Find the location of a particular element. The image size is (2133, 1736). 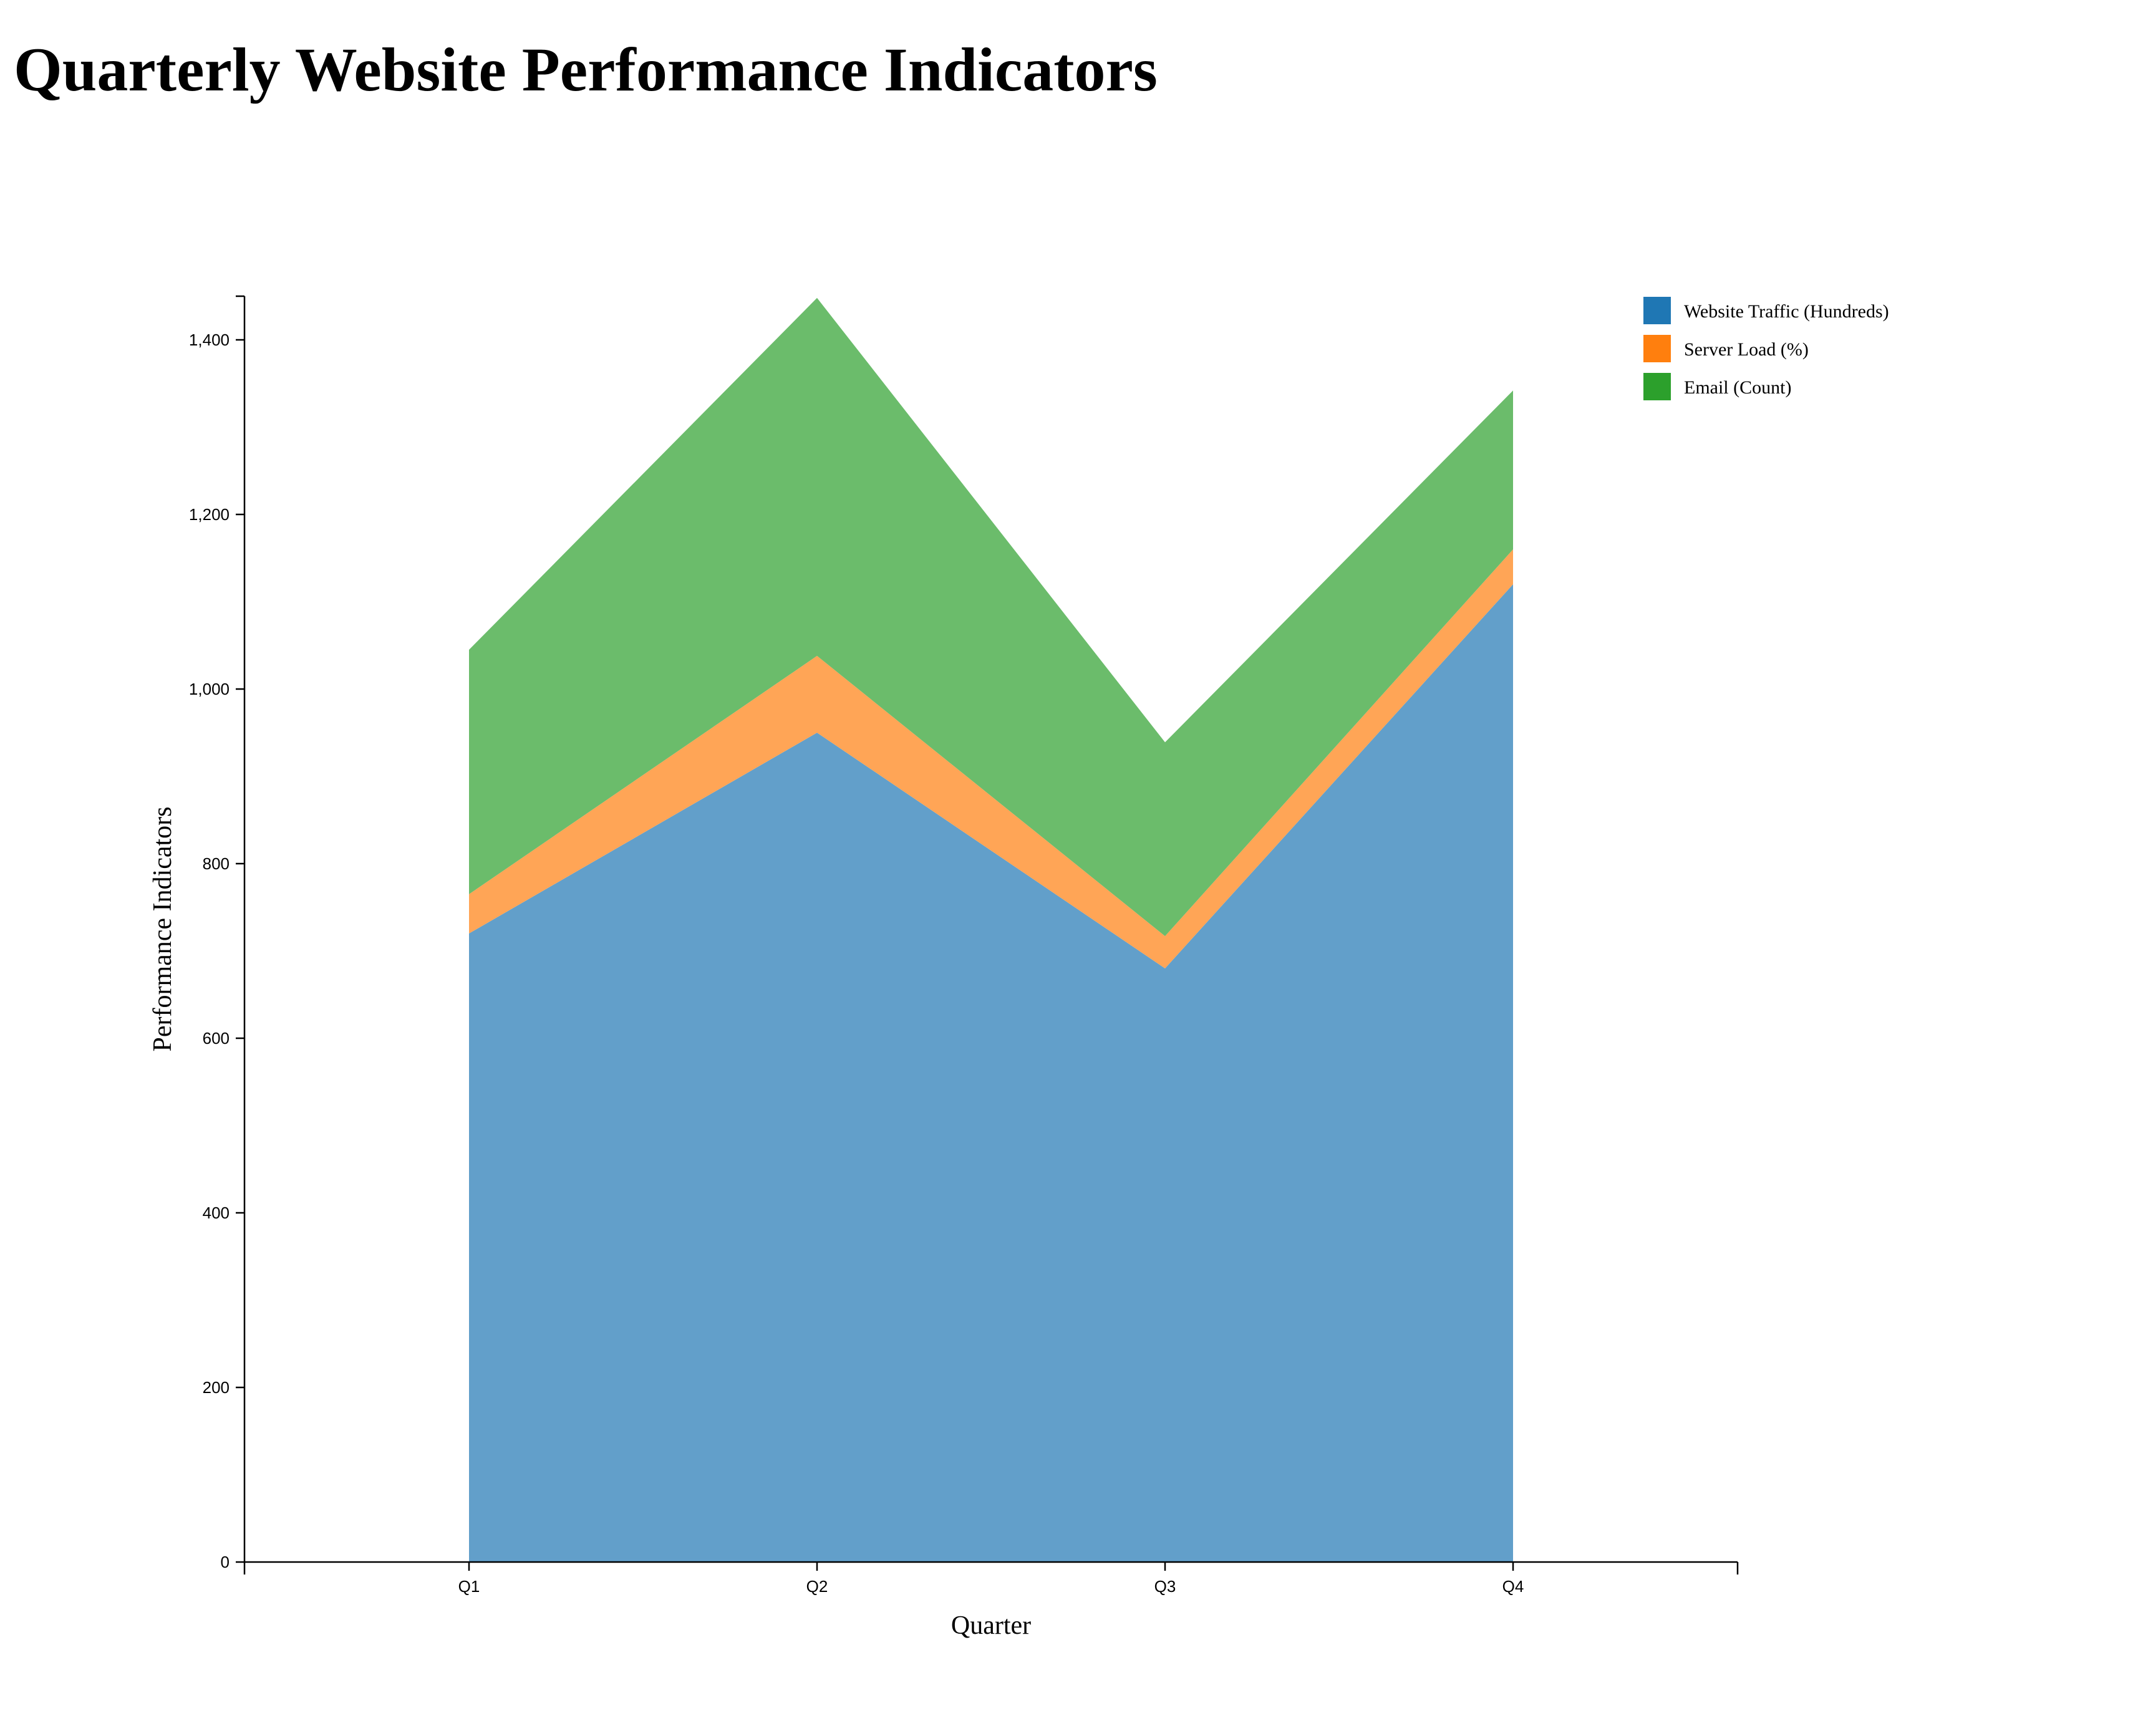

y-tick-label: 400 is located at coordinates (217, 1212).